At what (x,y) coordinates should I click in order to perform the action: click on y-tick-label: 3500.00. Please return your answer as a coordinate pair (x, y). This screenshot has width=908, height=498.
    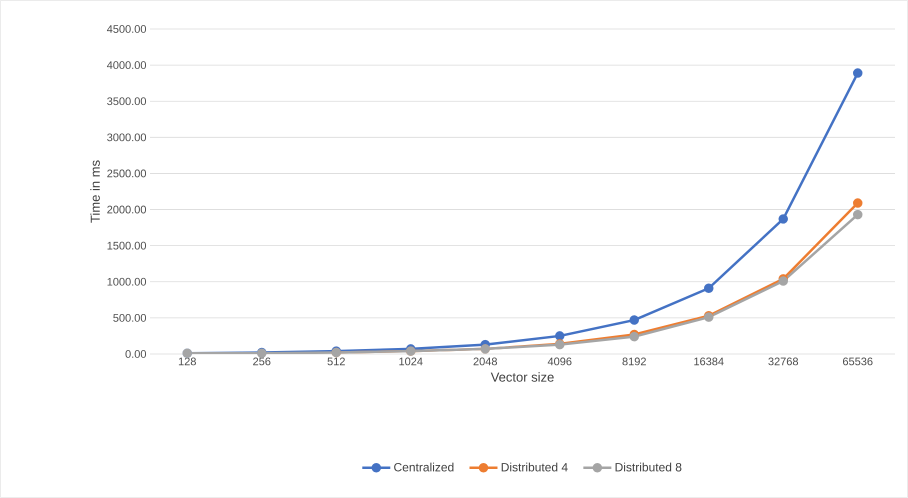
    Looking at the image, I should click on (126, 101).